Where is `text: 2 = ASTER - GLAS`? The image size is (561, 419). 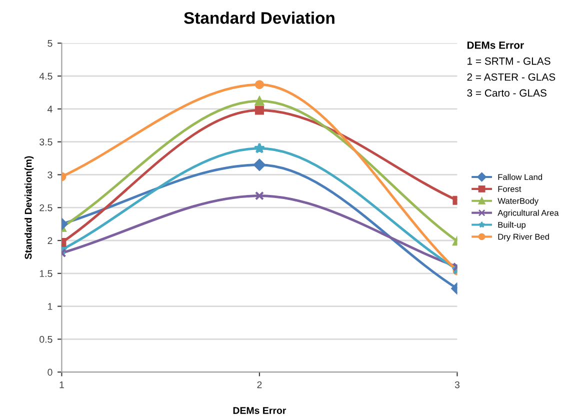 text: 2 = ASTER - GLAS is located at coordinates (511, 77).